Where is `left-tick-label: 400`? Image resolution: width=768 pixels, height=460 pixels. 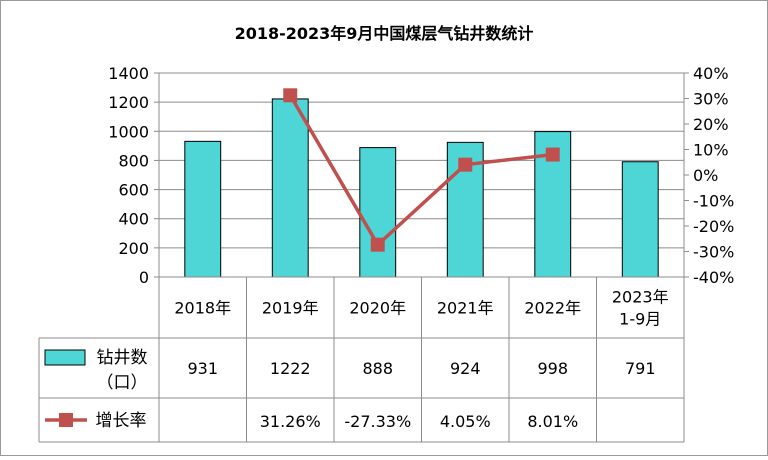 left-tick-label: 400 is located at coordinates (133, 219).